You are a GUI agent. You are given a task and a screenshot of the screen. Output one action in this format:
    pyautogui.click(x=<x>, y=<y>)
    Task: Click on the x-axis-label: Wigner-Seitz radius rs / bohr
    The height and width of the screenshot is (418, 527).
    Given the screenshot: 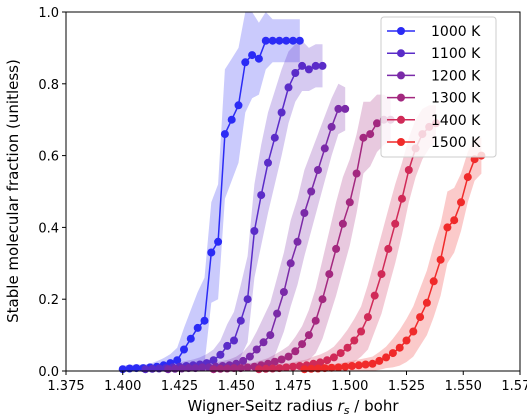 What is the action you would take?
    pyautogui.click(x=294, y=407)
    